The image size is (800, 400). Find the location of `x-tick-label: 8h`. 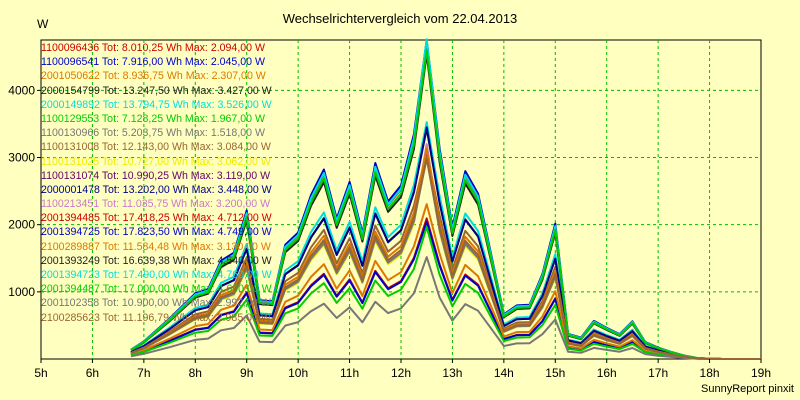

x-tick-label: 8h is located at coordinates (195, 373).